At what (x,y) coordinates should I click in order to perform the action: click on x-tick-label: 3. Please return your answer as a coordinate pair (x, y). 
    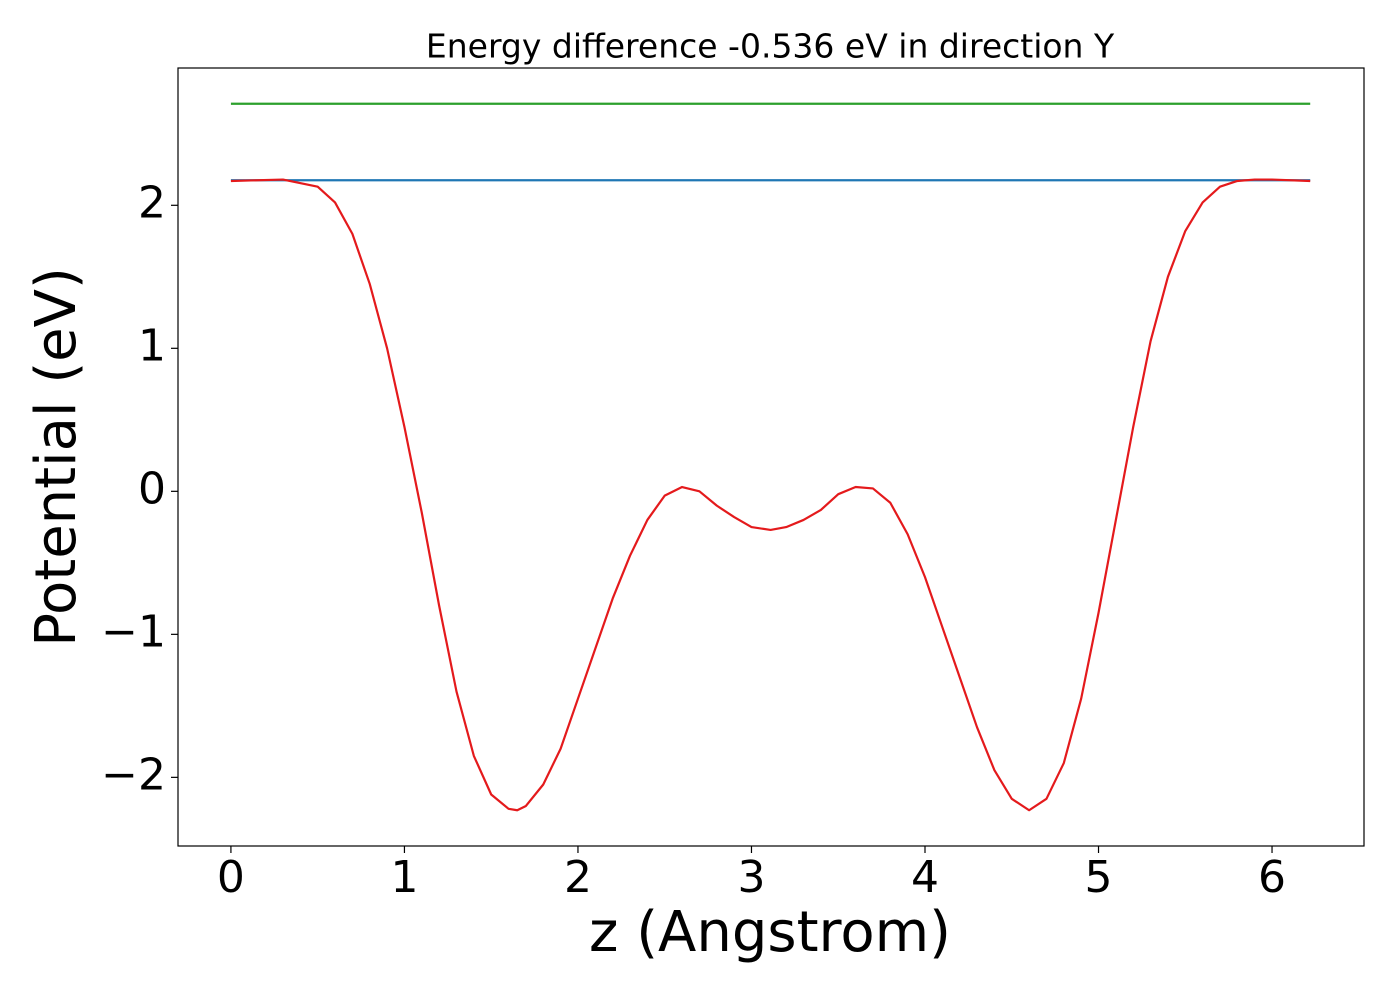
    Looking at the image, I should click on (751, 877).